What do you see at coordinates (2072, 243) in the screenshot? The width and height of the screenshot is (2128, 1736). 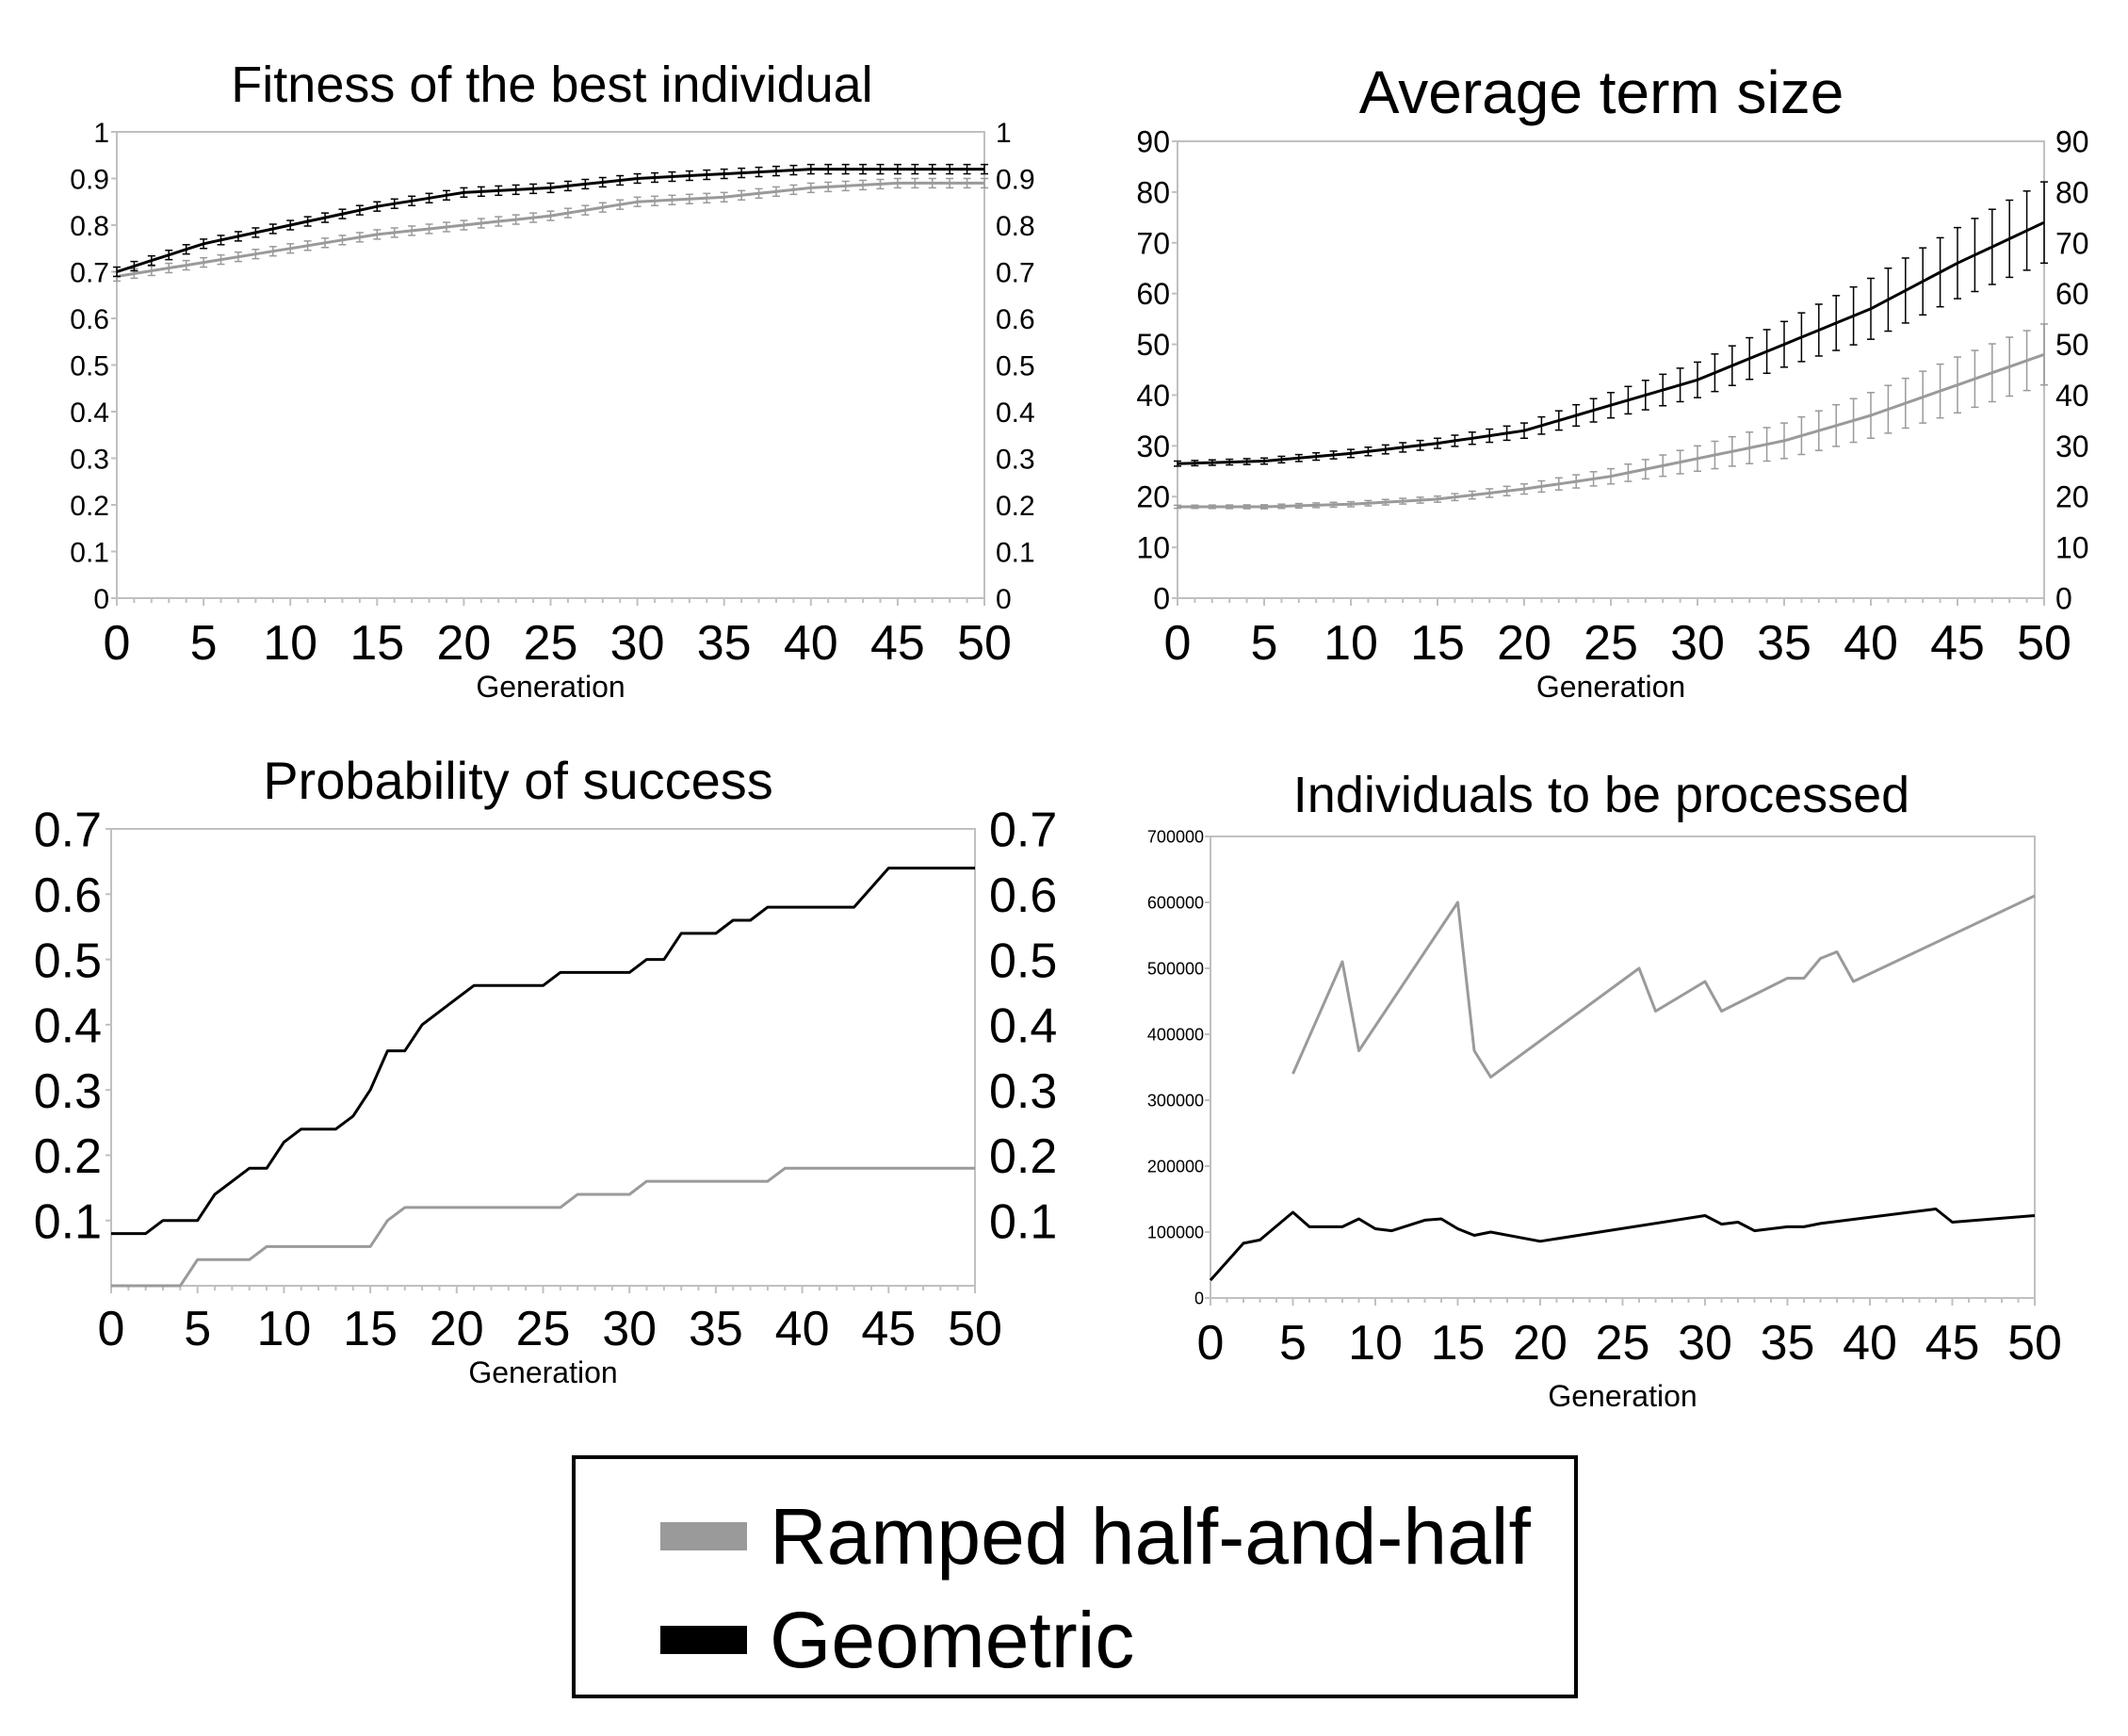 I see `y-tick-label-right: 70` at bounding box center [2072, 243].